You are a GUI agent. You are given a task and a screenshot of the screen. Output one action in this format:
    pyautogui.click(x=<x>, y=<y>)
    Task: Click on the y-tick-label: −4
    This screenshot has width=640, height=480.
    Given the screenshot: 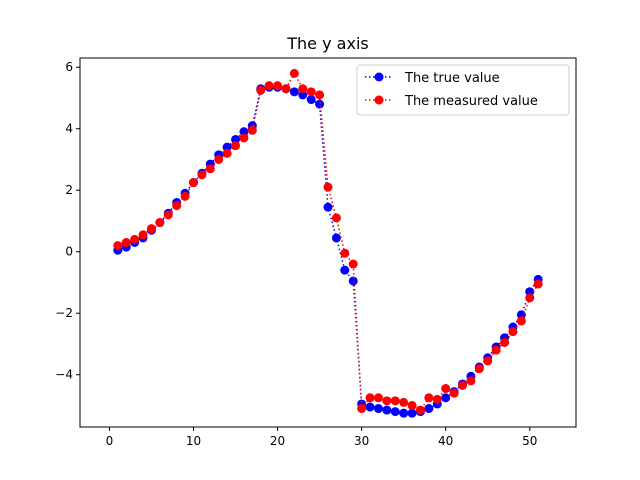 What is the action you would take?
    pyautogui.click(x=64, y=375)
    